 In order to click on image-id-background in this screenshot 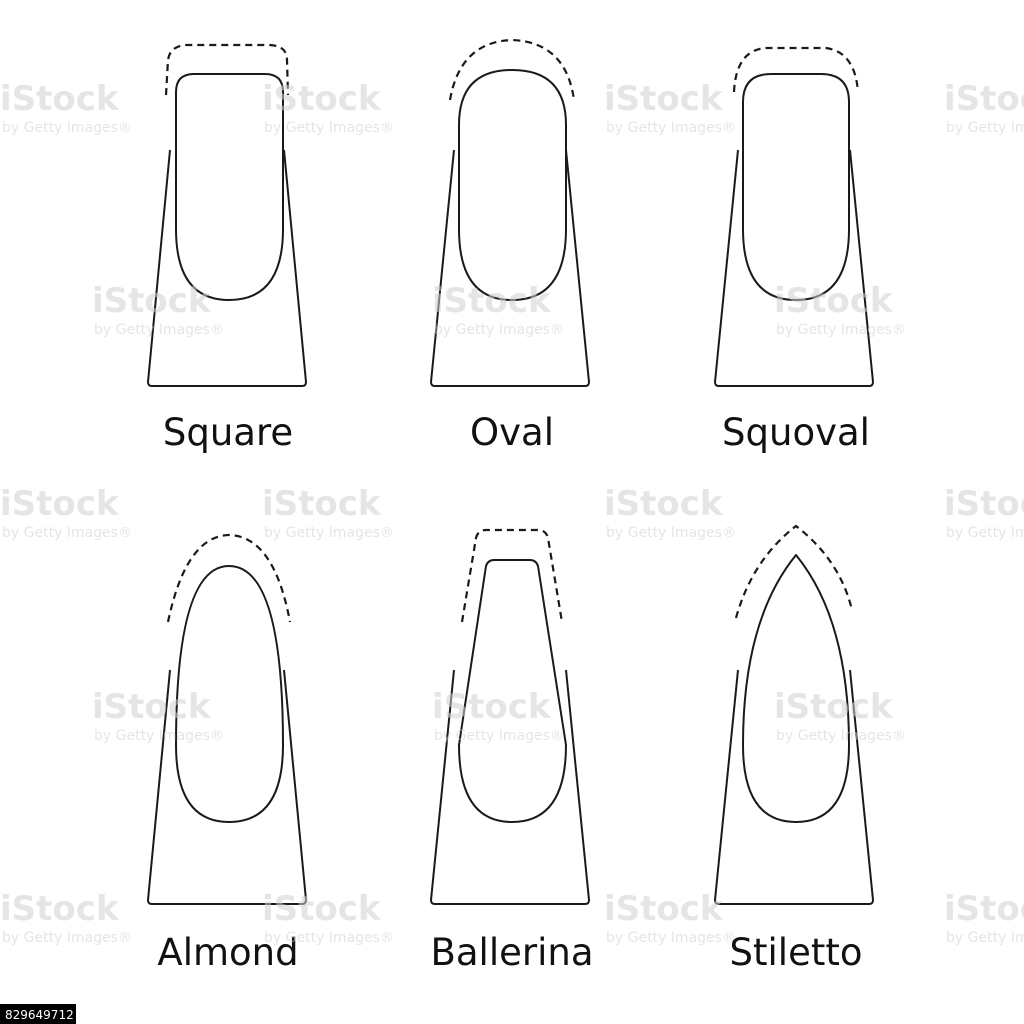, I will do `click(38, 1014)`.